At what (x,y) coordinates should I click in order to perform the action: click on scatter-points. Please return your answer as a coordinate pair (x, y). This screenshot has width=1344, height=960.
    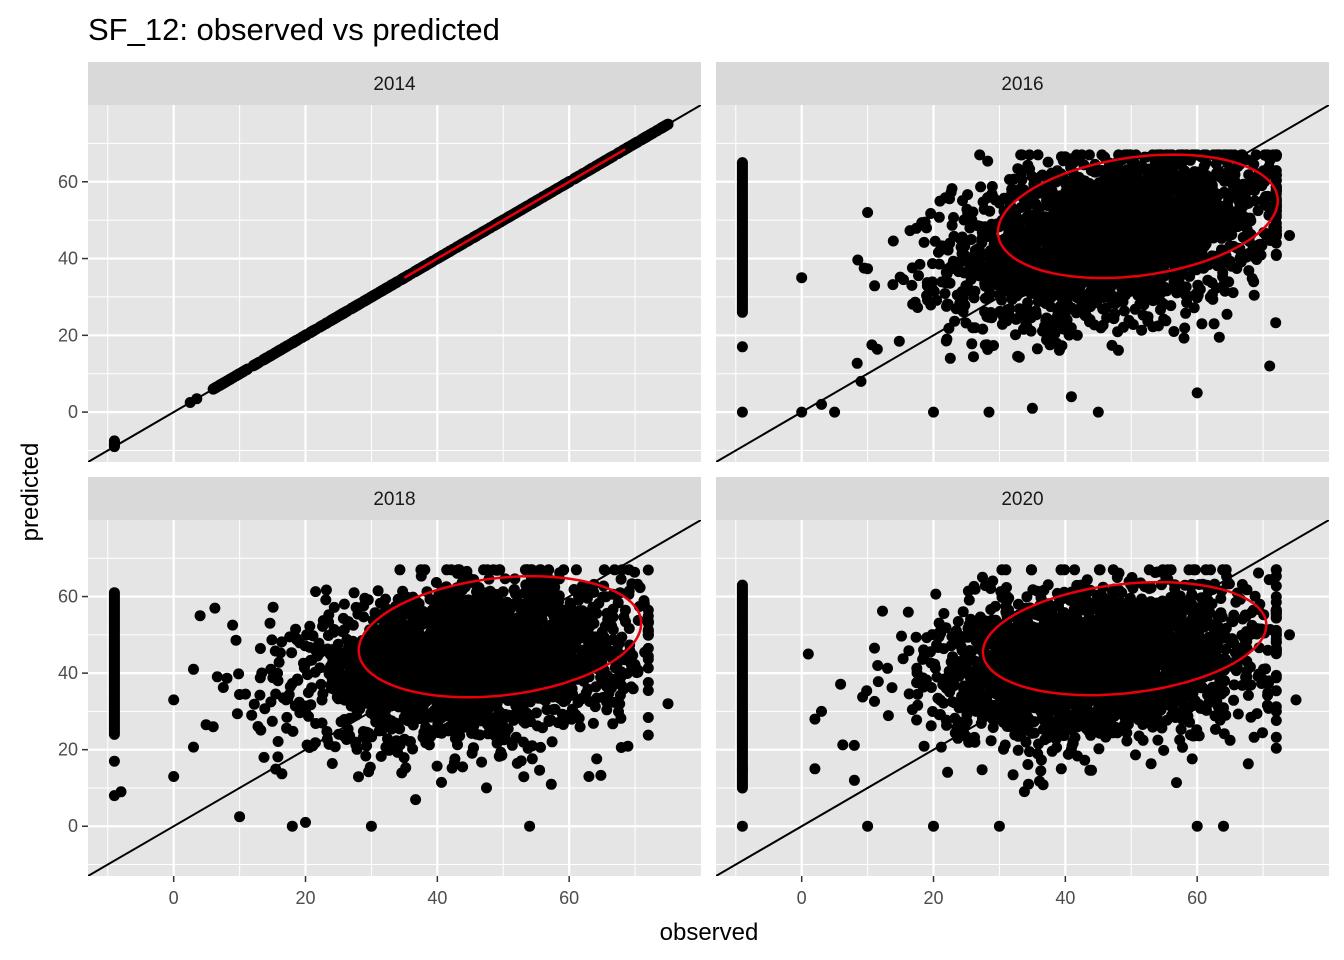
    Looking at the image, I should click on (1015, 283).